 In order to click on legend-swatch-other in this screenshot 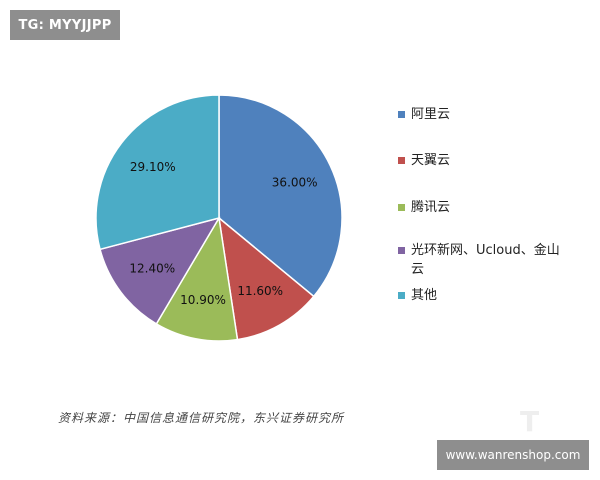, I will do `click(401, 295)`.